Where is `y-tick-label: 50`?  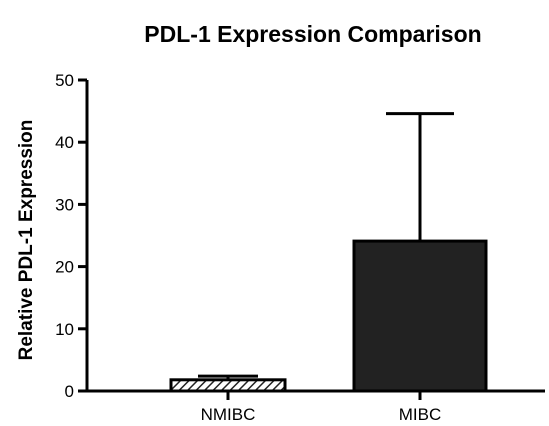
y-tick-label: 50 is located at coordinates (64, 80).